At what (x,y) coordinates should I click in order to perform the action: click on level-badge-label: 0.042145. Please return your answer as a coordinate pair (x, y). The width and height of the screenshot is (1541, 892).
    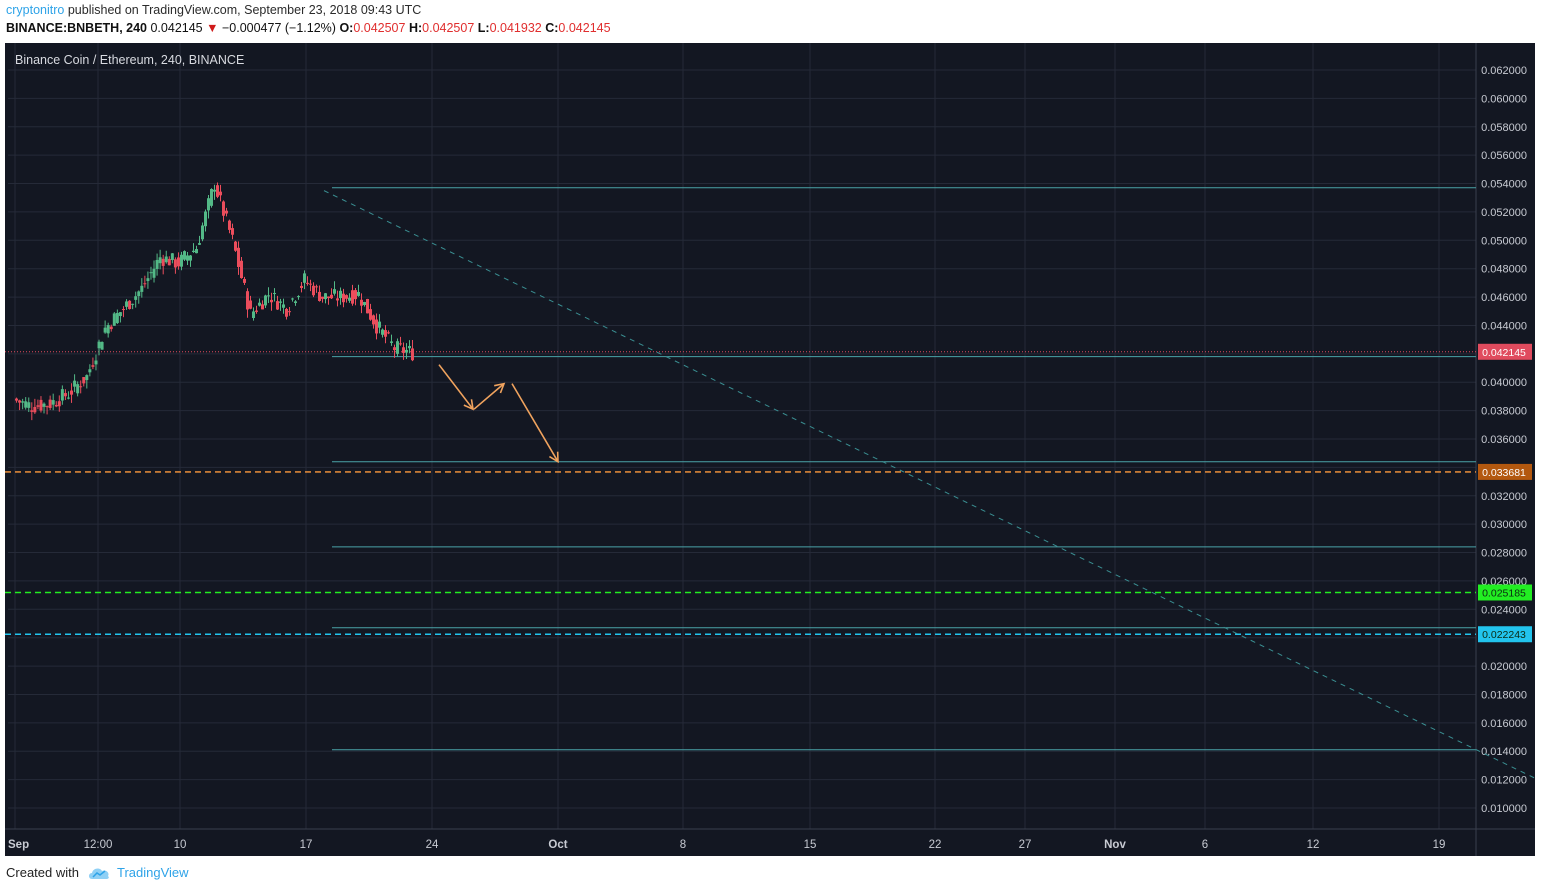
    Looking at the image, I should click on (1504, 353).